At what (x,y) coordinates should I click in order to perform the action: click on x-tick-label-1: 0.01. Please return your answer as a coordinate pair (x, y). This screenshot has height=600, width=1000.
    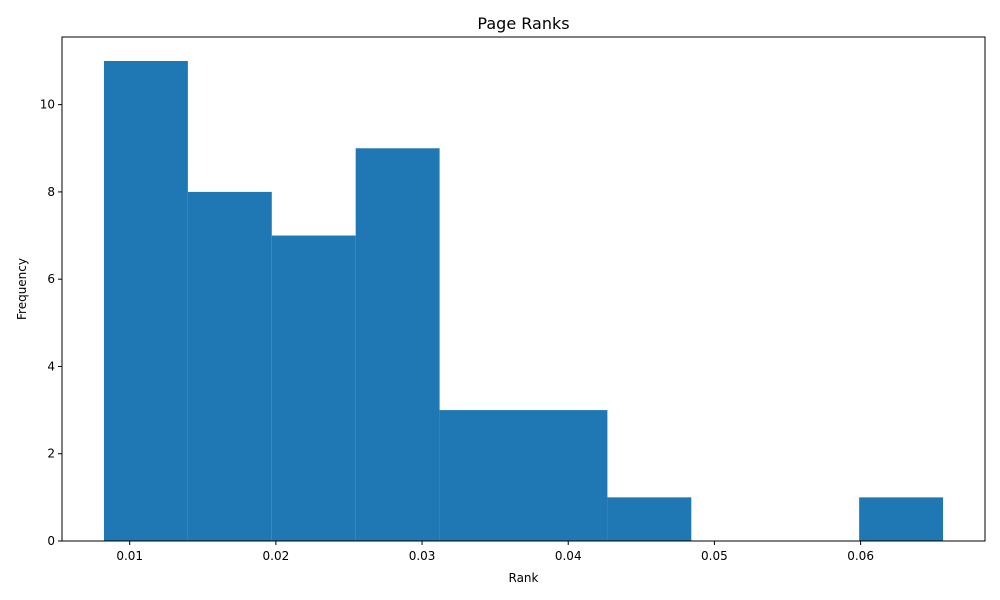
    Looking at the image, I should click on (129, 556).